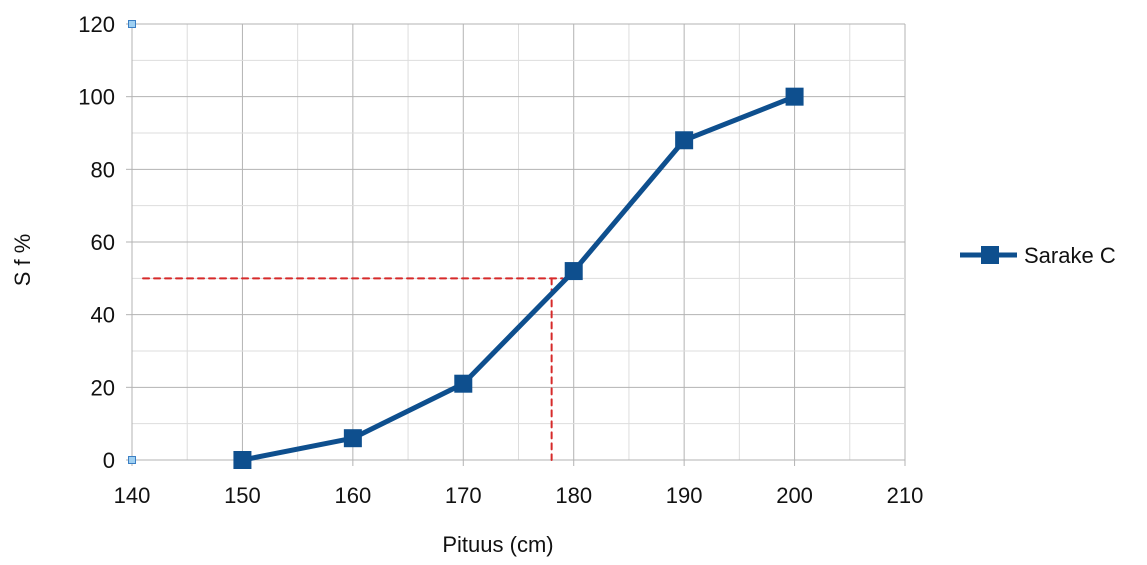 Image resolution: width=1147 pixels, height=565 pixels. What do you see at coordinates (684, 495) in the screenshot?
I see `x-tick-label: 190` at bounding box center [684, 495].